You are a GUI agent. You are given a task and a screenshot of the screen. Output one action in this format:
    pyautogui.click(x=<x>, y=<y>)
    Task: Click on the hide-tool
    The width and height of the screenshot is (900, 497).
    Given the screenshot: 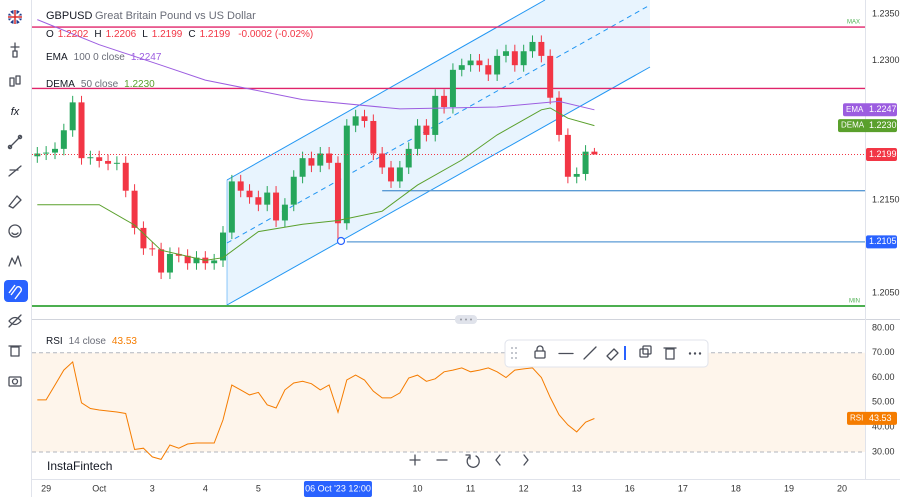 What is the action you would take?
    pyautogui.click(x=15, y=321)
    